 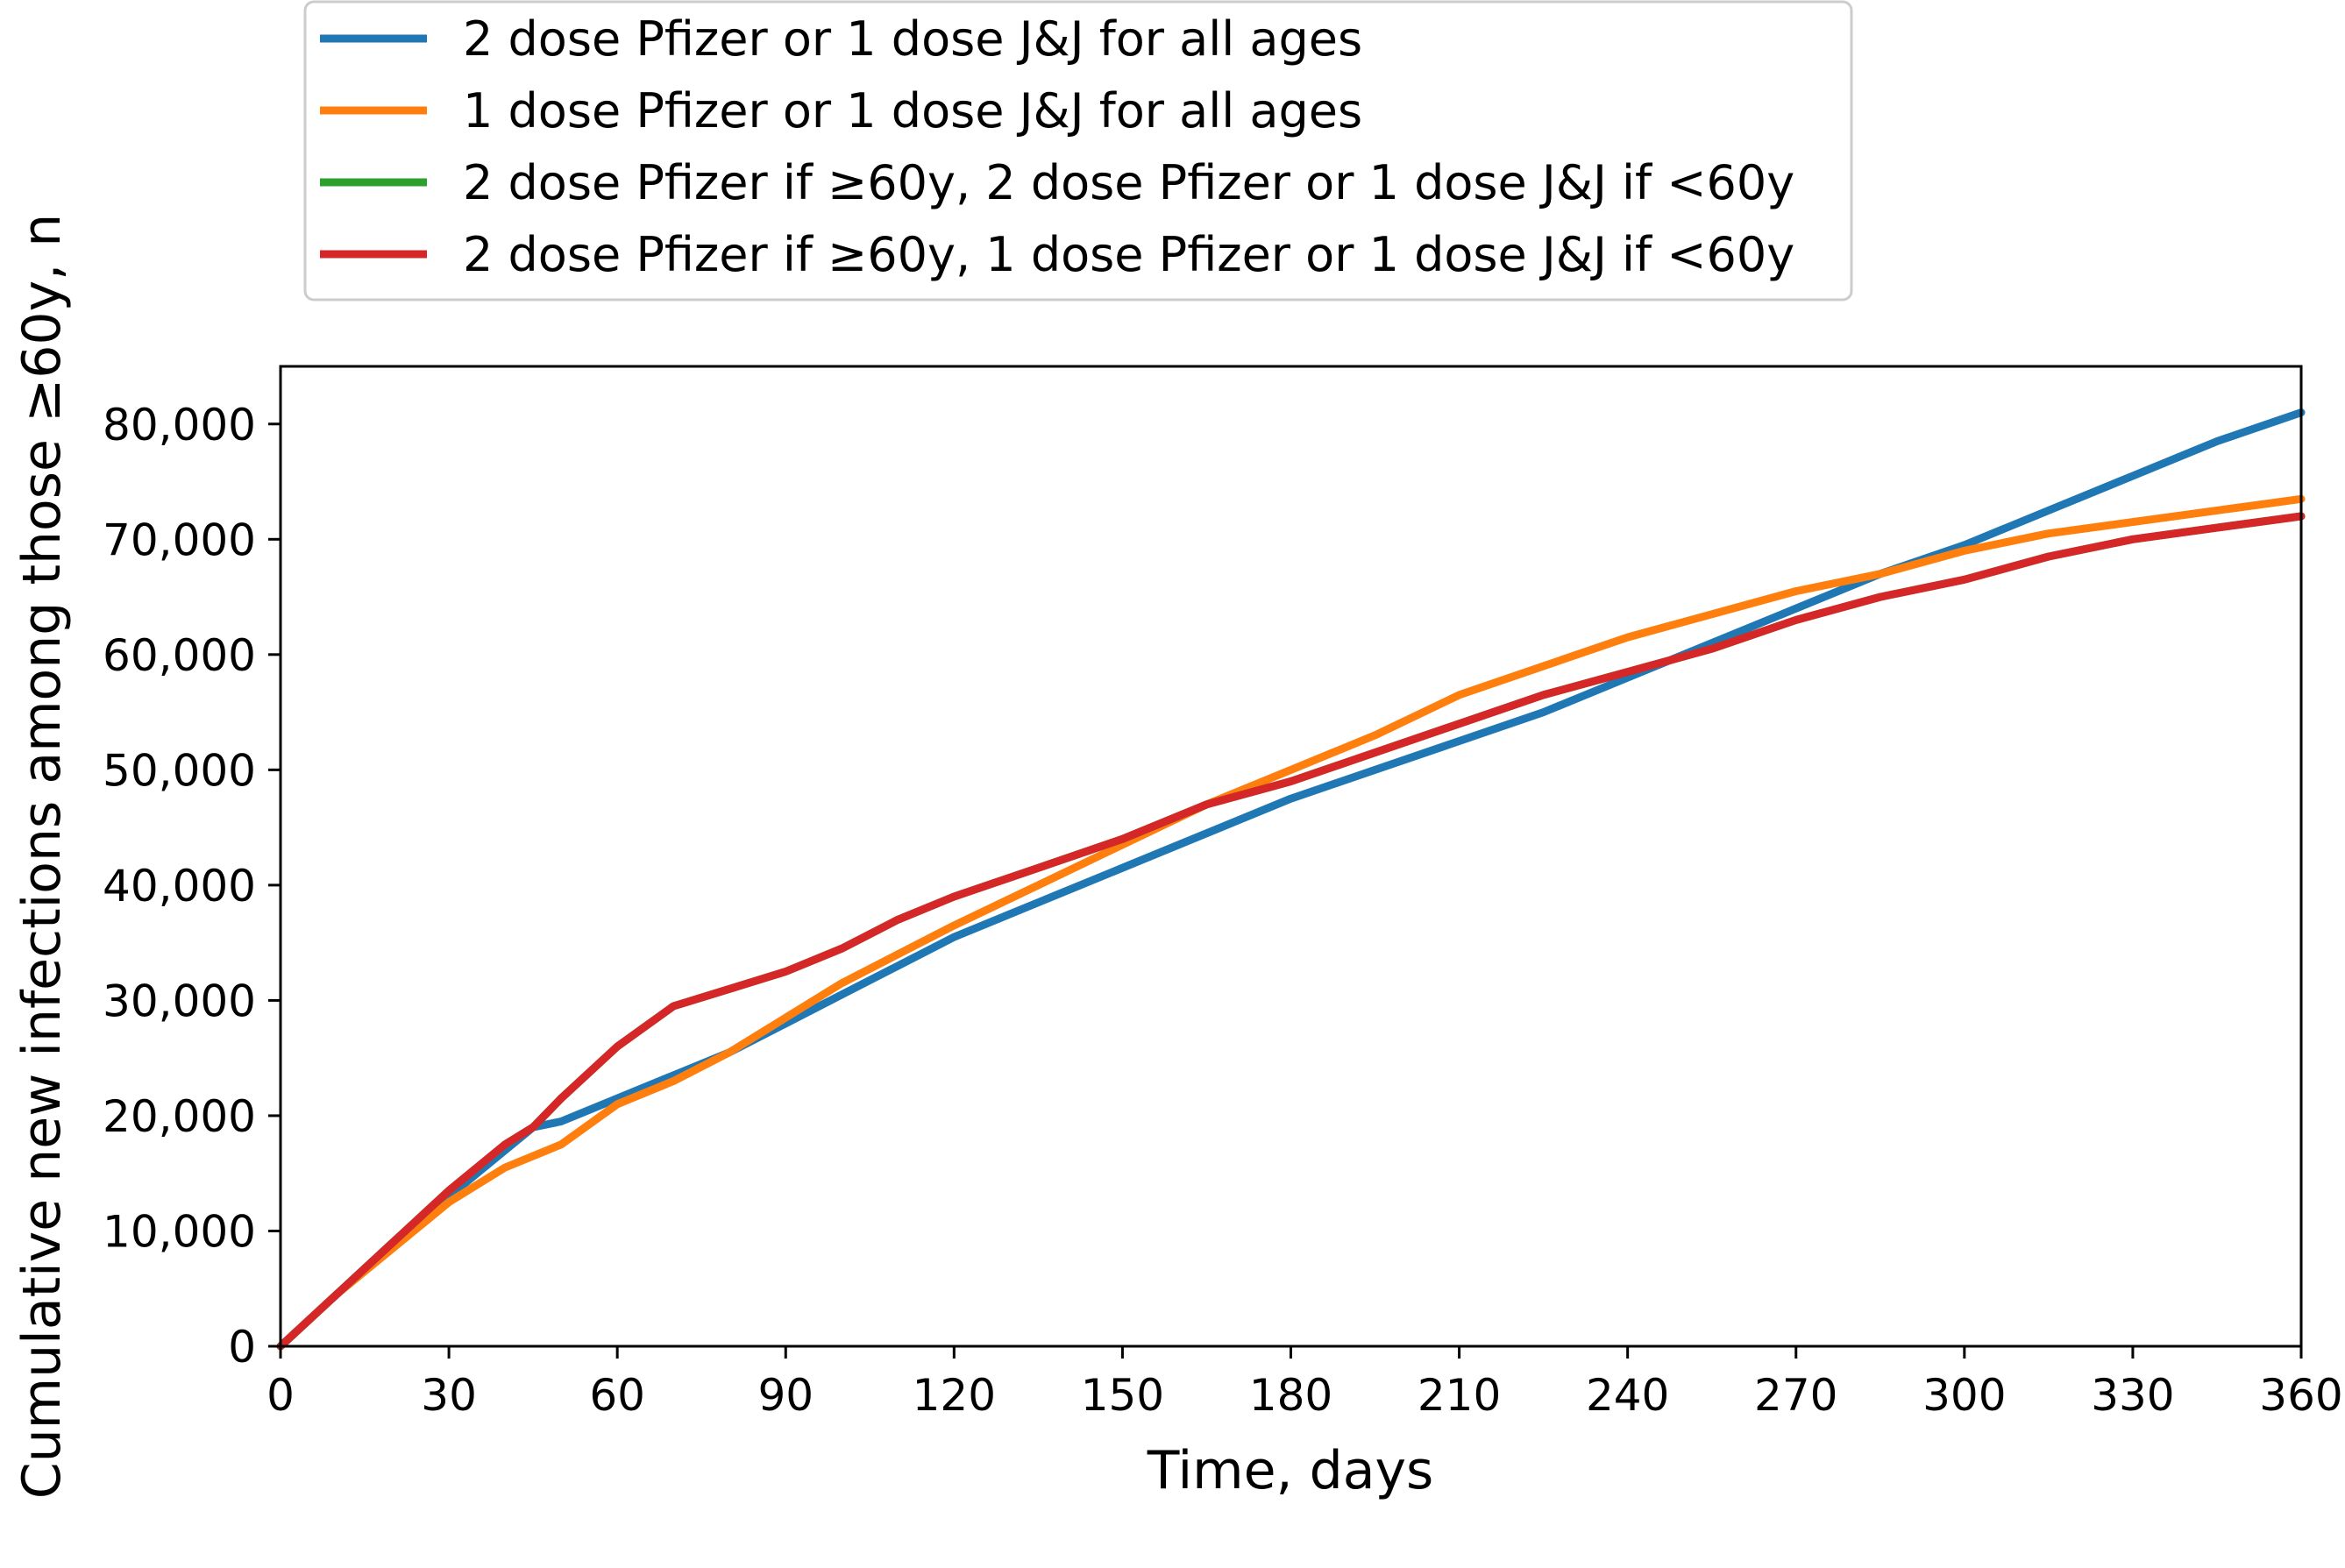 I want to click on x-tick-label: 180, so click(x=1290, y=1395).